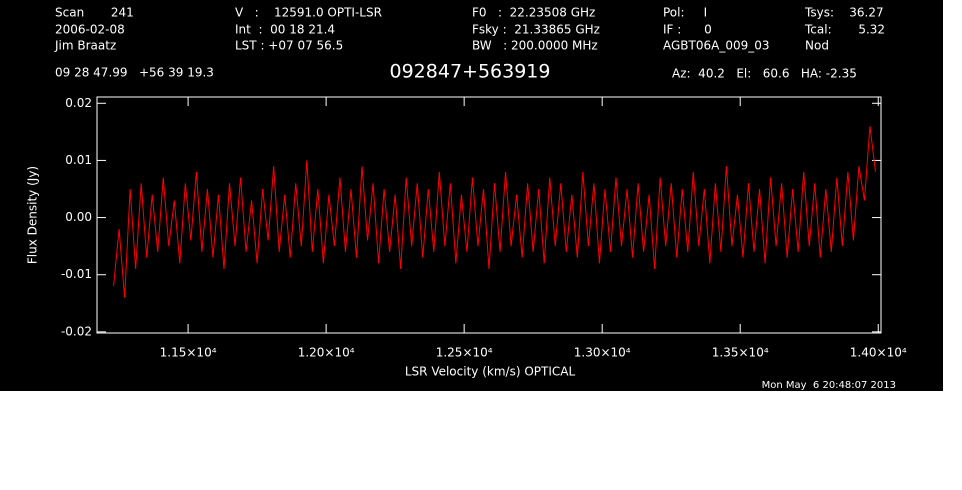 The height and width of the screenshot is (490, 962). What do you see at coordinates (285, 30) in the screenshot?
I see `header-field: Int : 00 18 21.4` at bounding box center [285, 30].